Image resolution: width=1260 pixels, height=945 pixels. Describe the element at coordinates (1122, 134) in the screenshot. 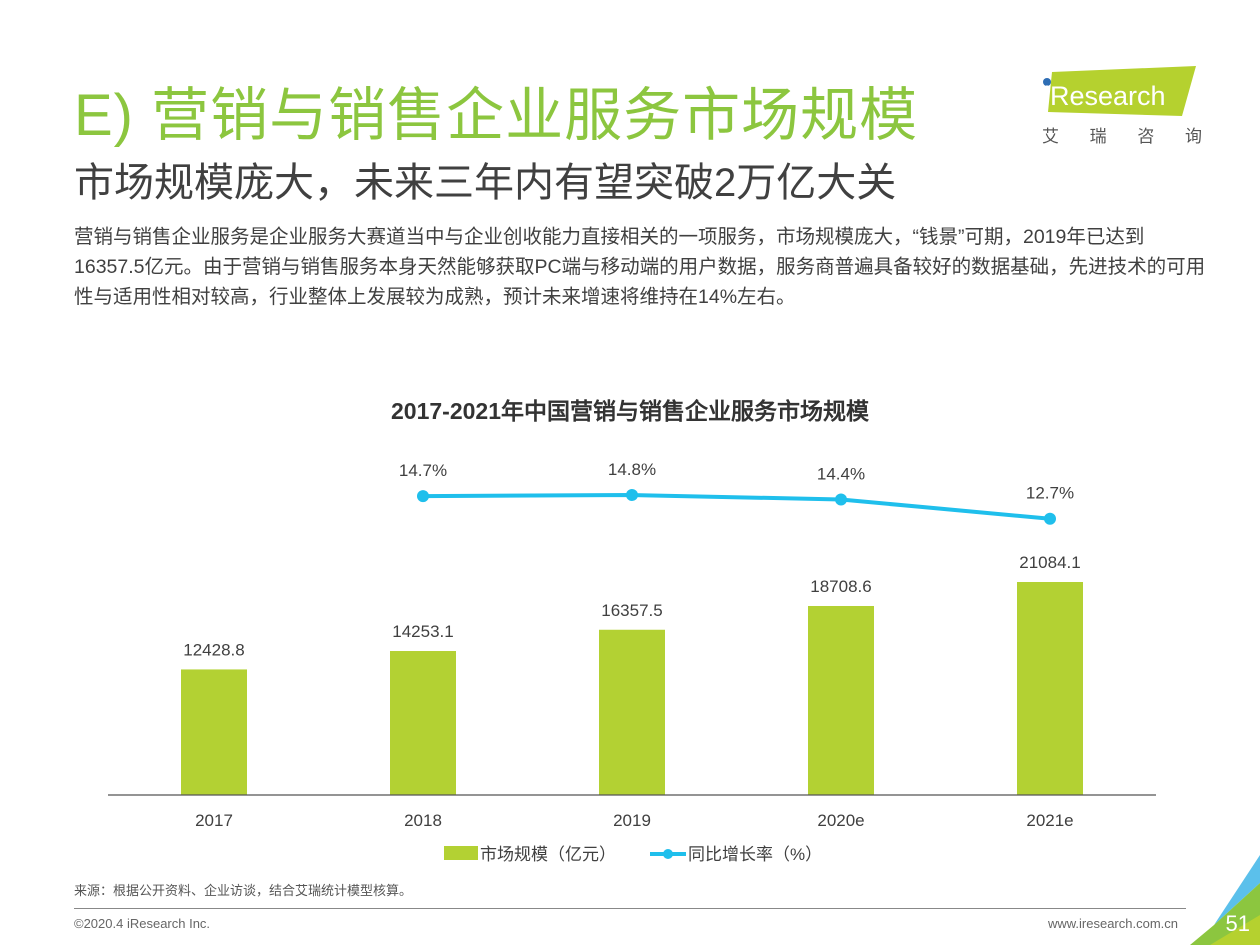

I see `logo-chinese-name: 艾 瑞 咨 询` at that location.